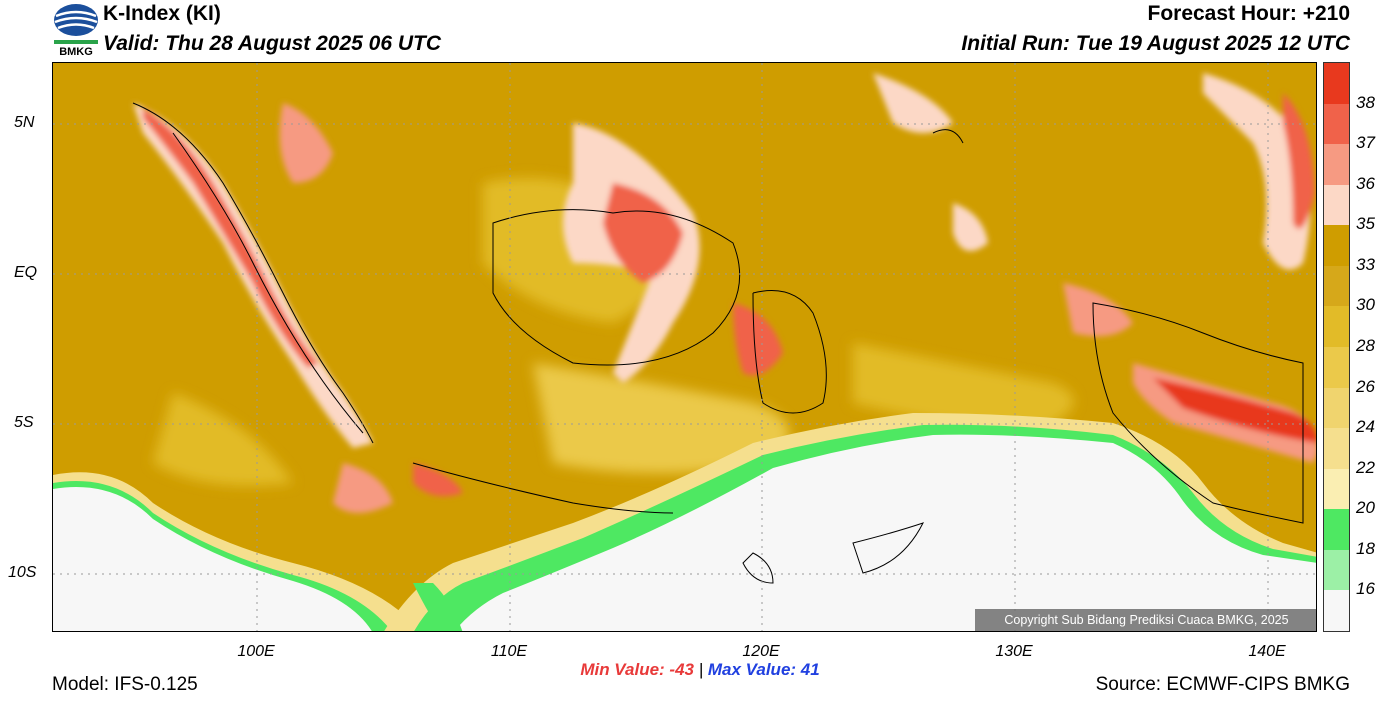  Describe the element at coordinates (1365, 264) in the screenshot. I see `colorbar-label: 33` at that location.